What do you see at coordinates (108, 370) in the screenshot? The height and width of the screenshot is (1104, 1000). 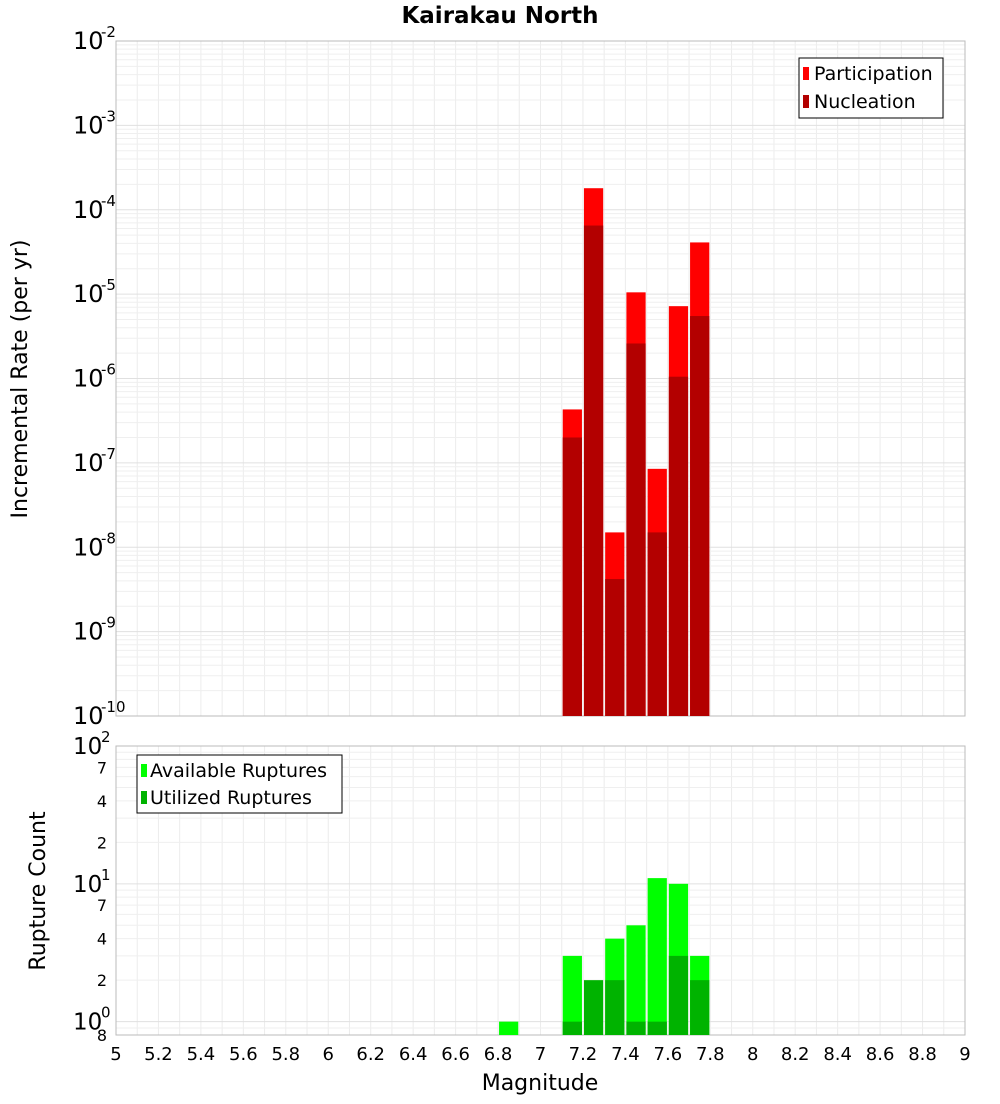 I see `y-tick-exponent: -6` at bounding box center [108, 370].